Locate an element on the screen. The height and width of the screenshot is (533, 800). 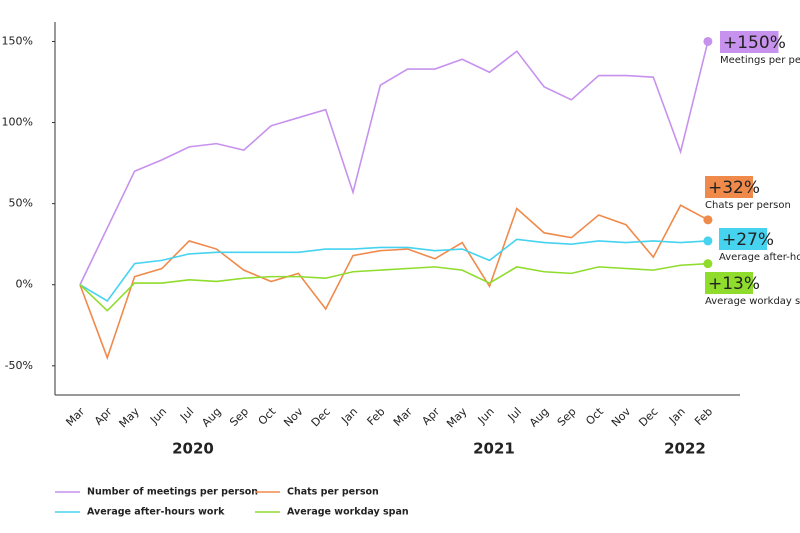
y-tick-label: 50% is located at coordinates (21, 203).